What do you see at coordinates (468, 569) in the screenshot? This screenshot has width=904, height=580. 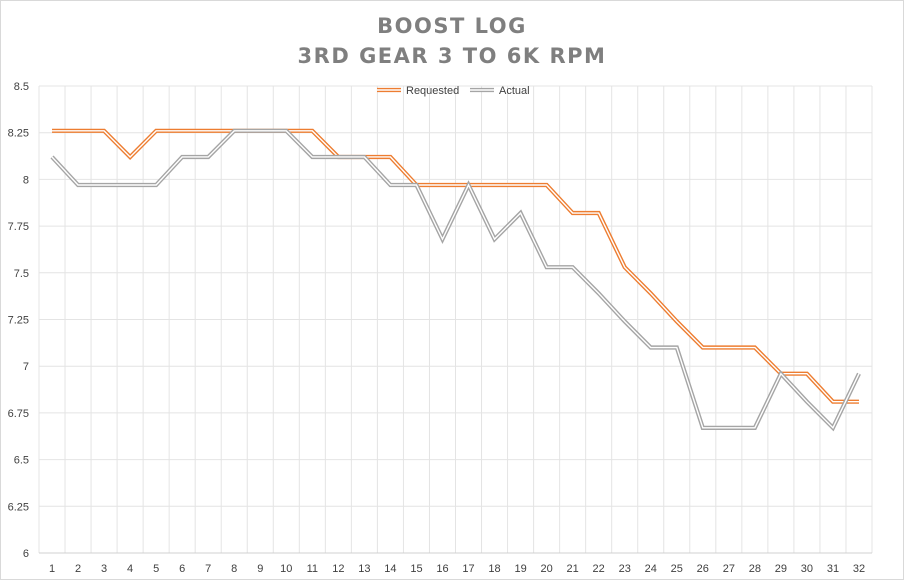 I see `x-tick-label: 17` at bounding box center [468, 569].